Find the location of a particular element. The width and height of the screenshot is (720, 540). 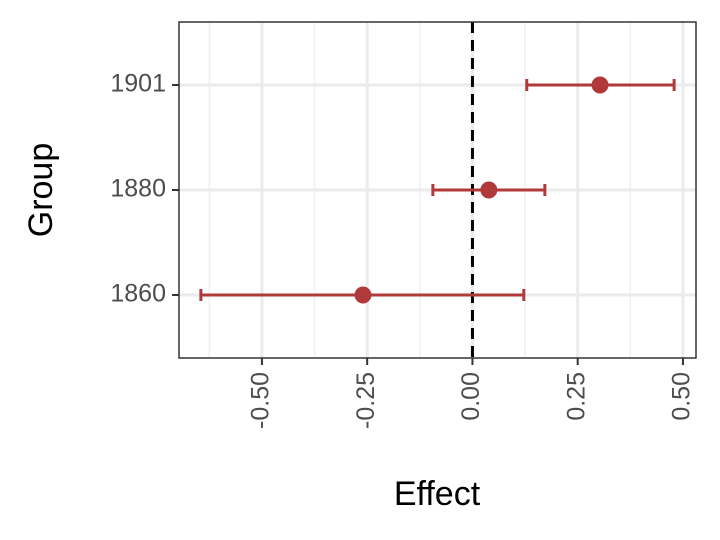

y-tick-label: 1901 is located at coordinates (138, 84).